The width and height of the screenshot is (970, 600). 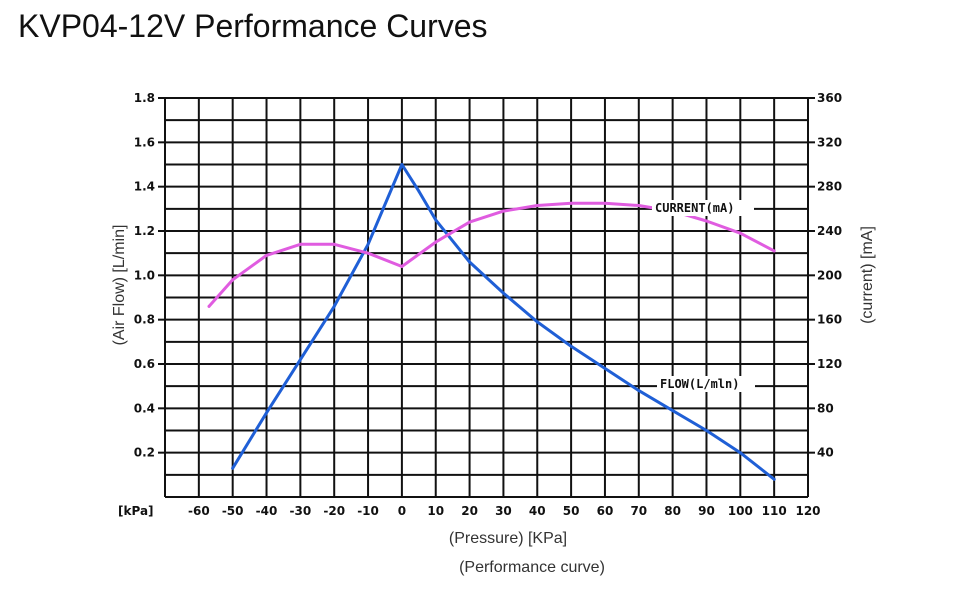 What do you see at coordinates (368, 511) in the screenshot?
I see `x-tick-label: -10` at bounding box center [368, 511].